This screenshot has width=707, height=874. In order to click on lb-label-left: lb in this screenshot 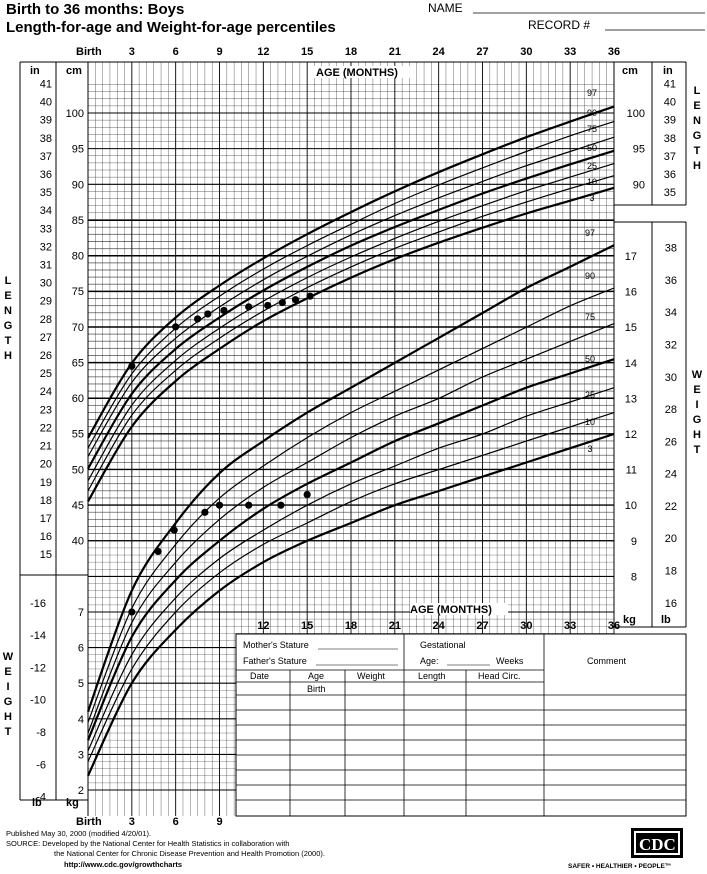, I will do `click(37, 803)`.